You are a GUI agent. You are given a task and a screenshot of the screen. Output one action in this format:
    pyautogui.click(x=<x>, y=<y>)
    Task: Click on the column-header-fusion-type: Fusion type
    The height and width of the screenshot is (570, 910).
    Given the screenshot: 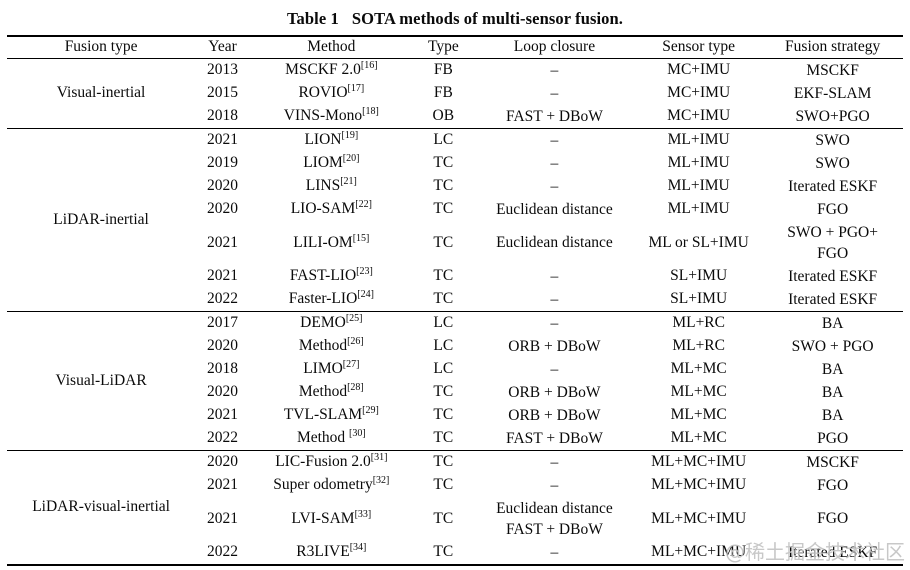 What is the action you would take?
    pyautogui.click(x=101, y=47)
    